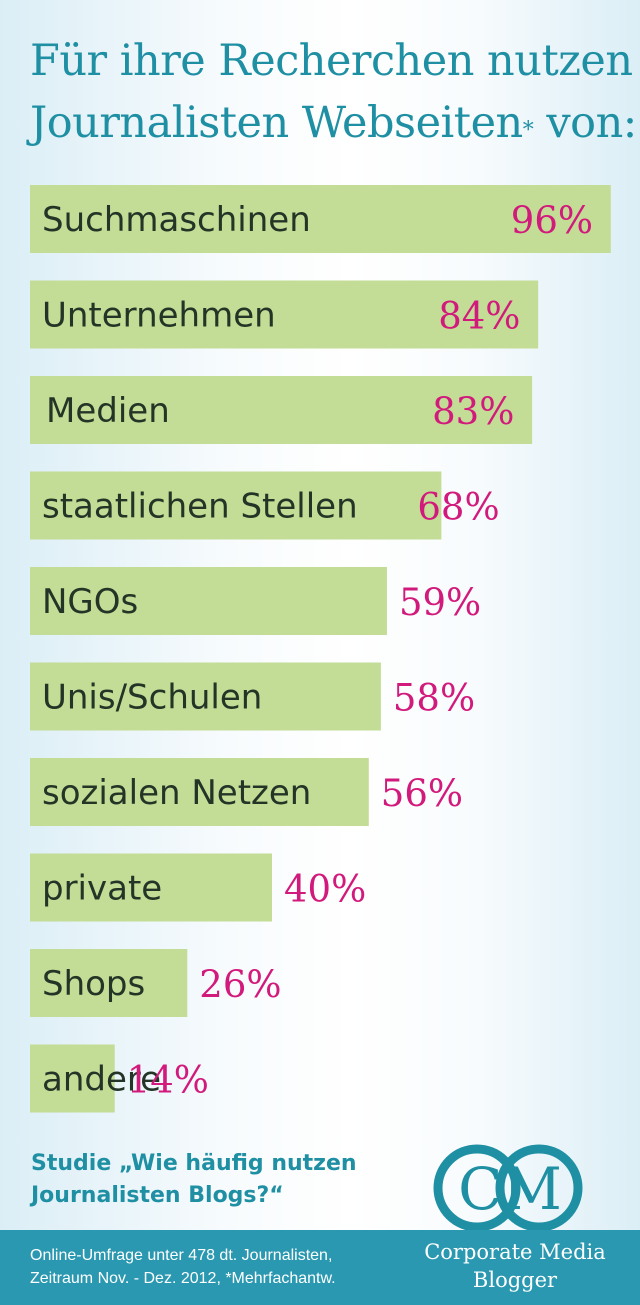 The width and height of the screenshot is (640, 1305). Describe the element at coordinates (585, 123) in the screenshot. I see `title-line-2-end: von:` at that location.